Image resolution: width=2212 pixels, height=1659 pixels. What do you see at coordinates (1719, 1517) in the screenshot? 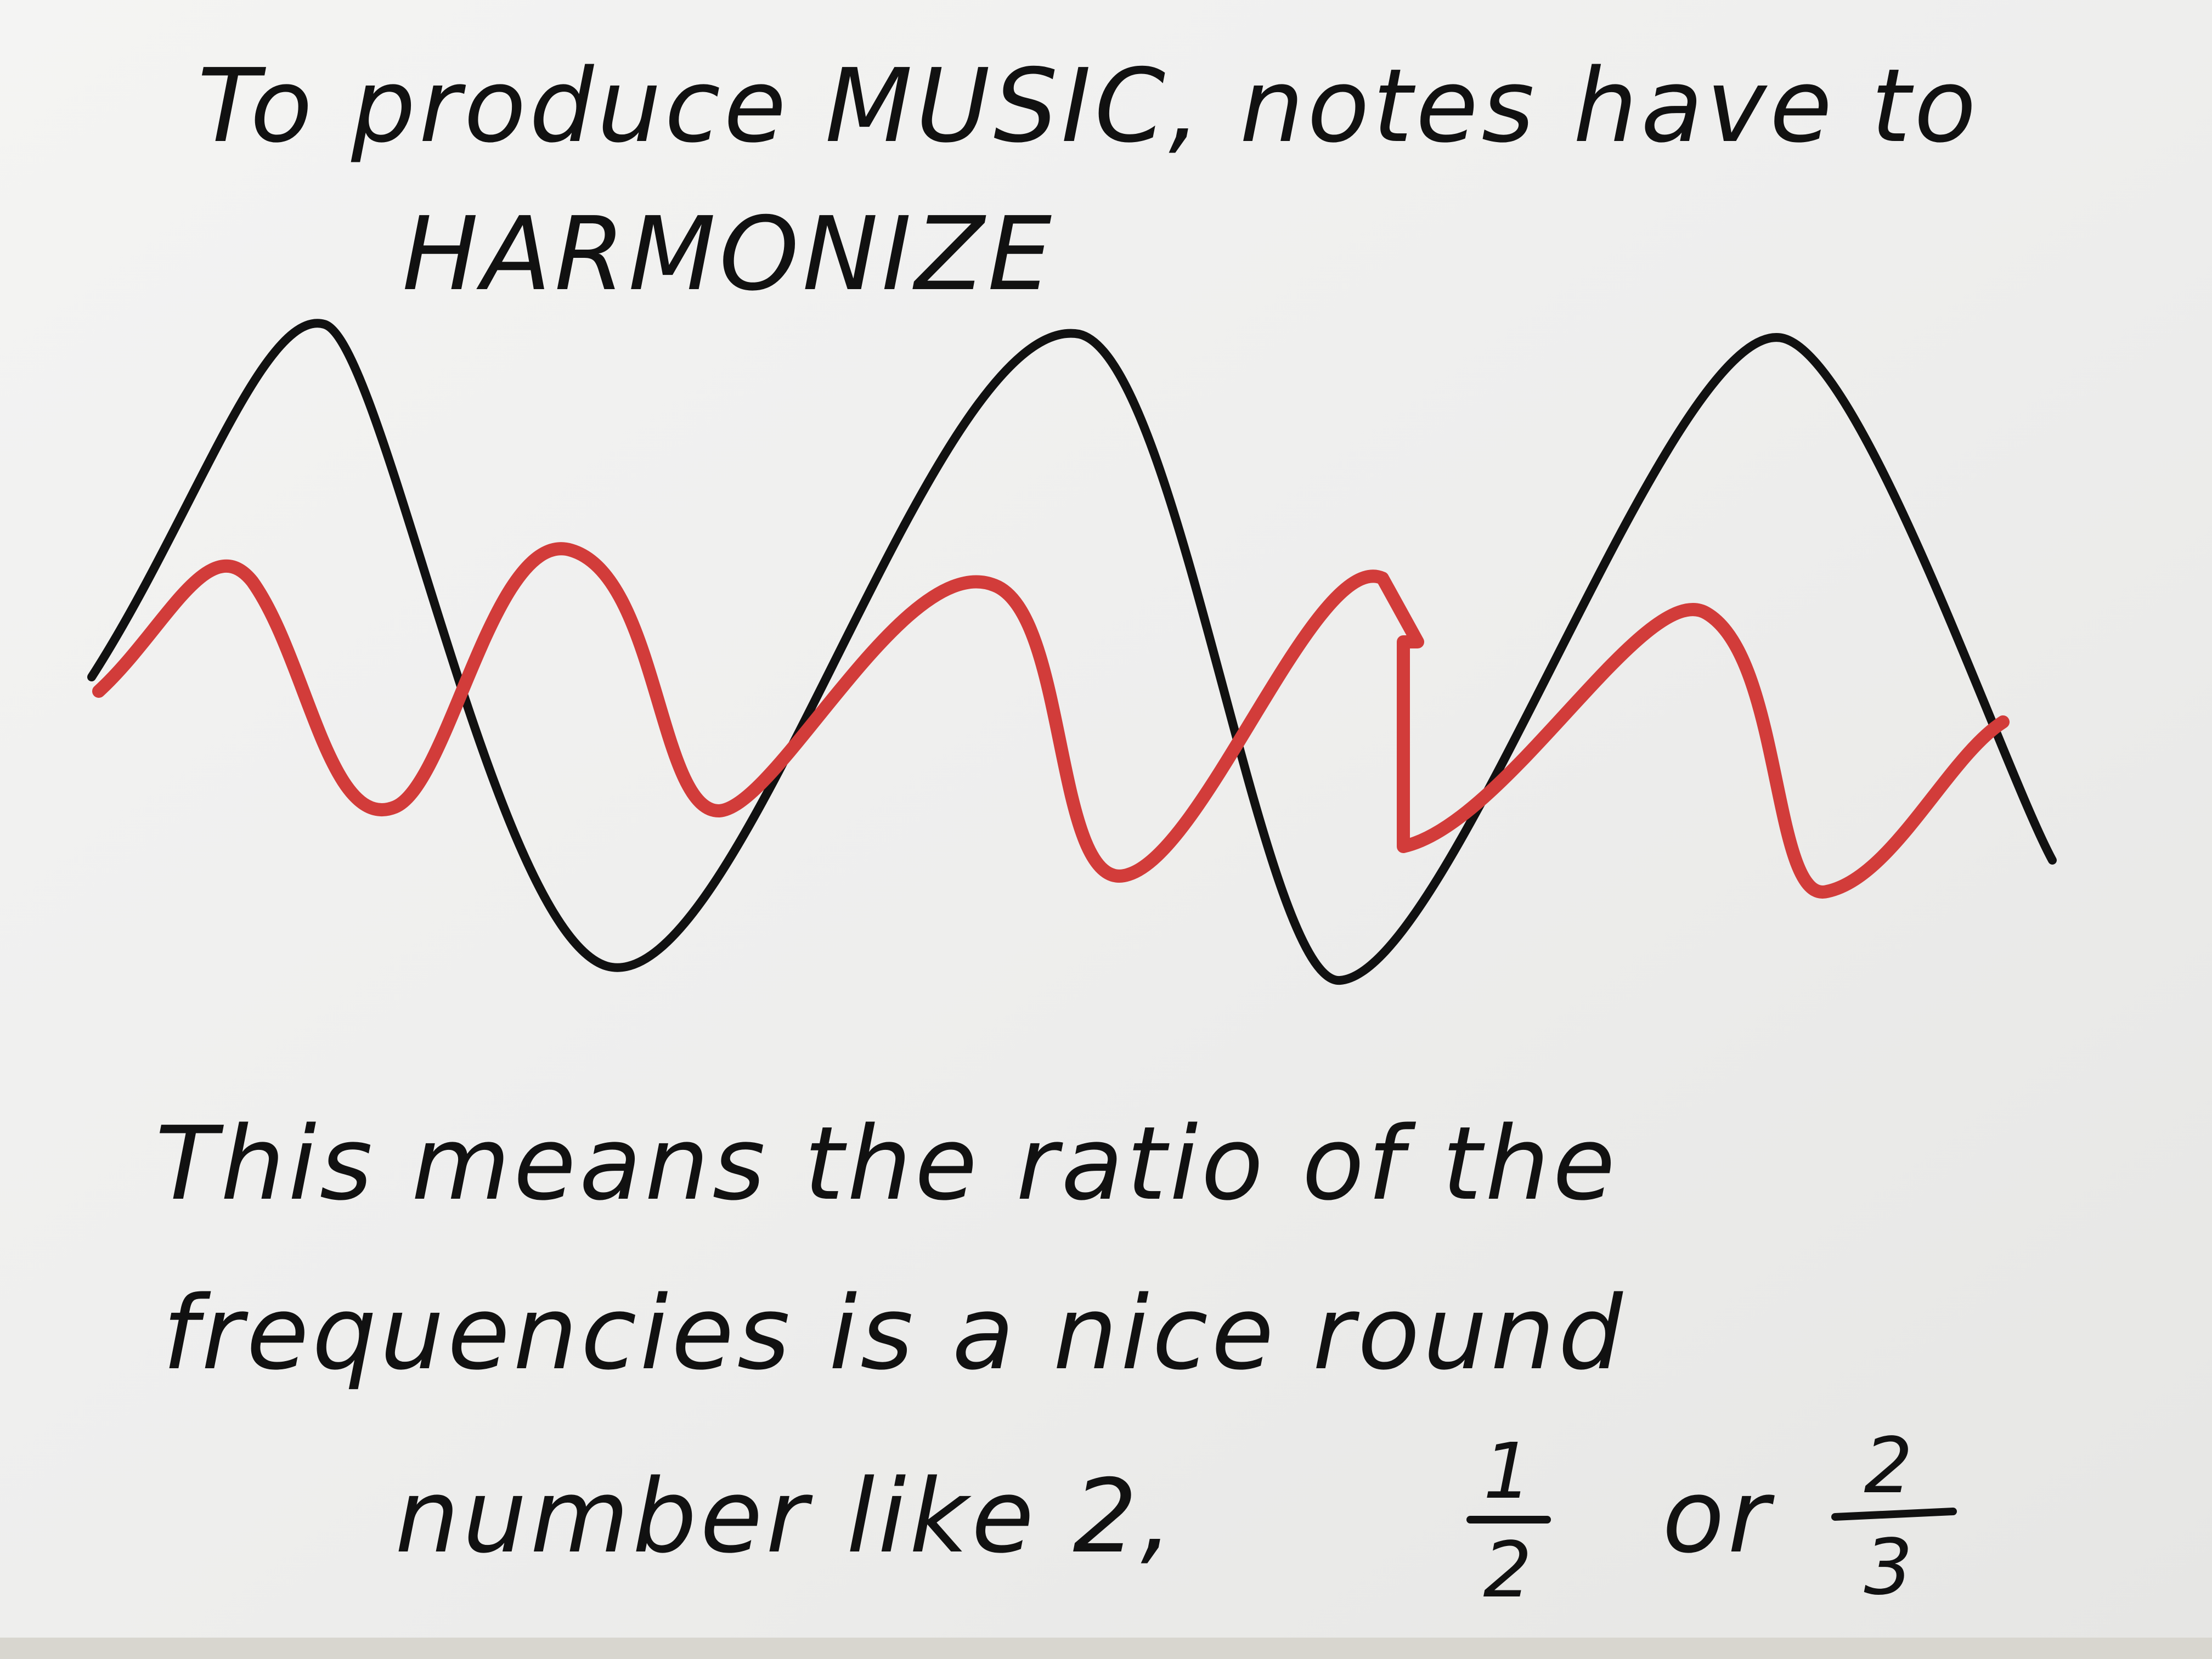
I see `caption-word: or` at bounding box center [1719, 1517].